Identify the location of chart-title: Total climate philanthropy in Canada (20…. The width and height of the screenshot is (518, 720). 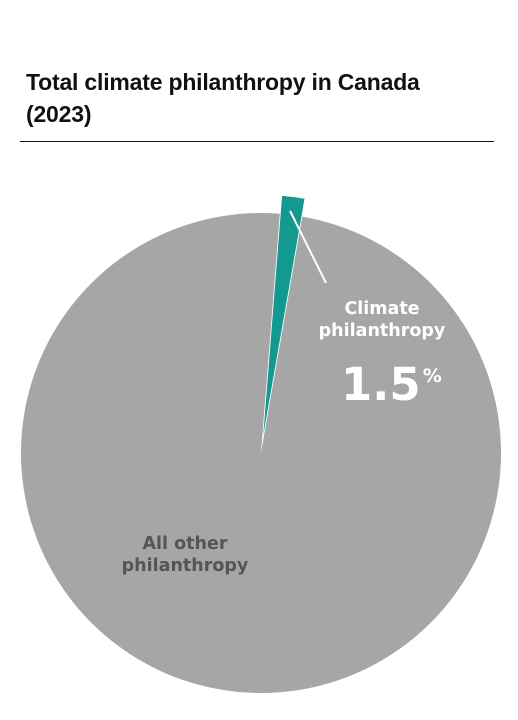
(223, 98).